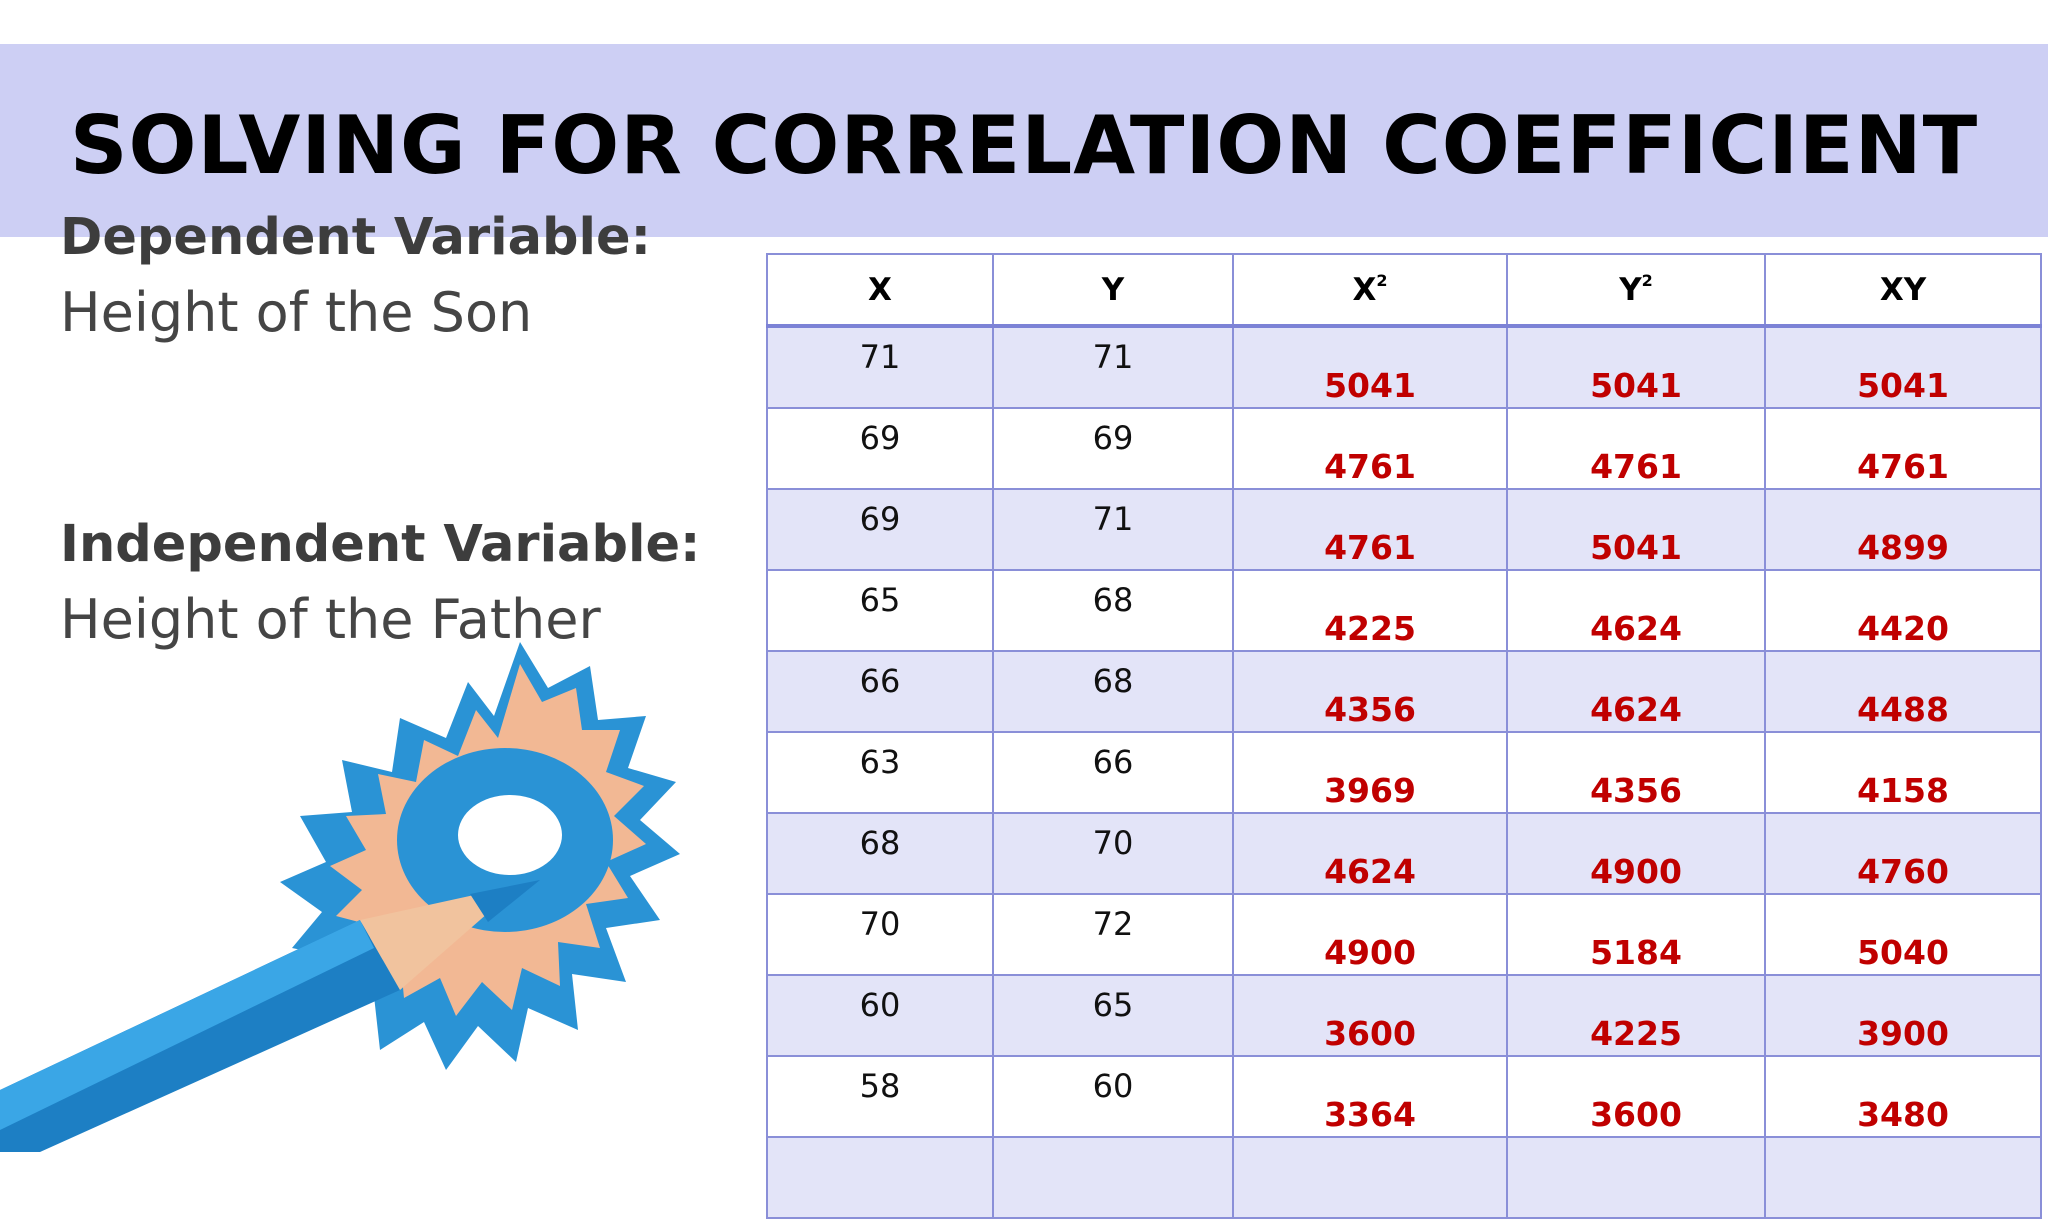  I want to click on cell-xy: 3480, so click(1903, 1096).